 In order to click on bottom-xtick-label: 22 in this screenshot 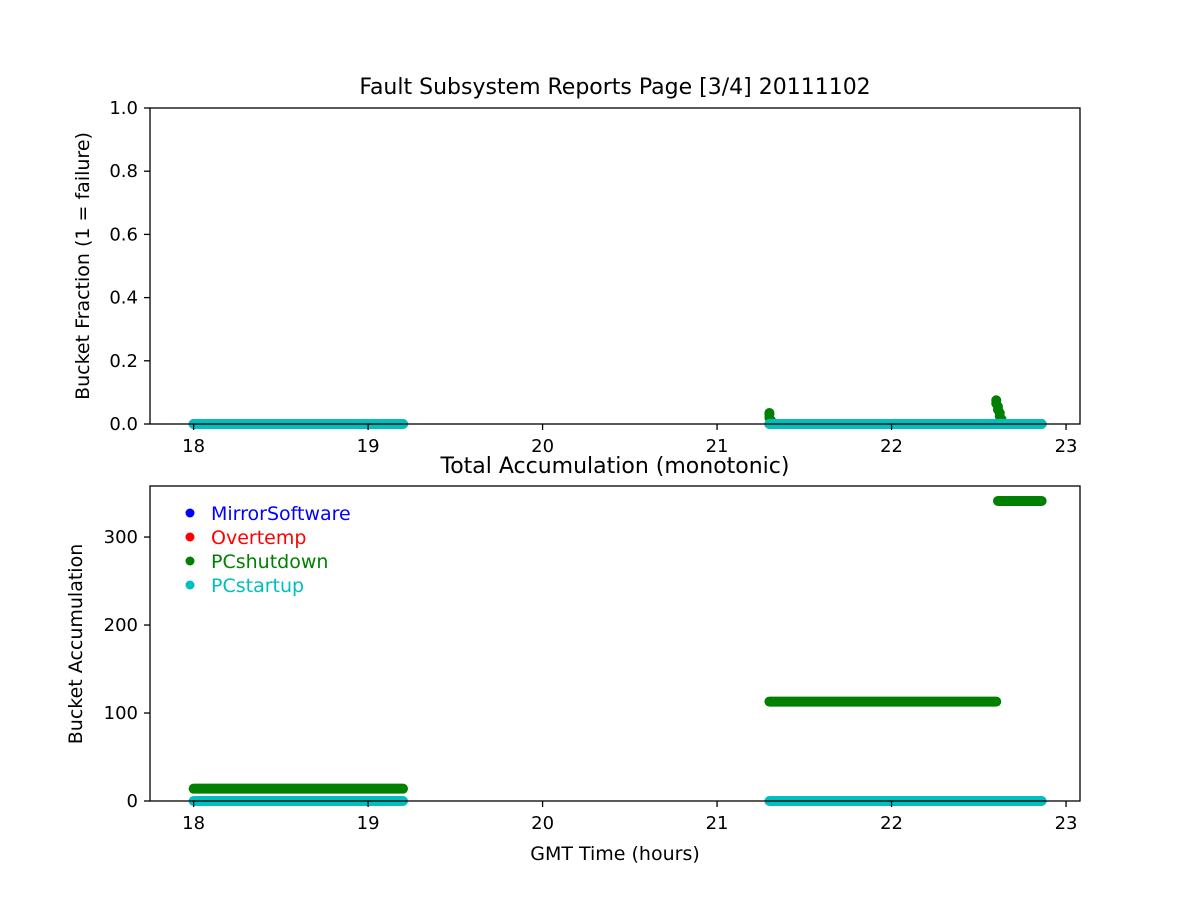, I will do `click(891, 823)`.